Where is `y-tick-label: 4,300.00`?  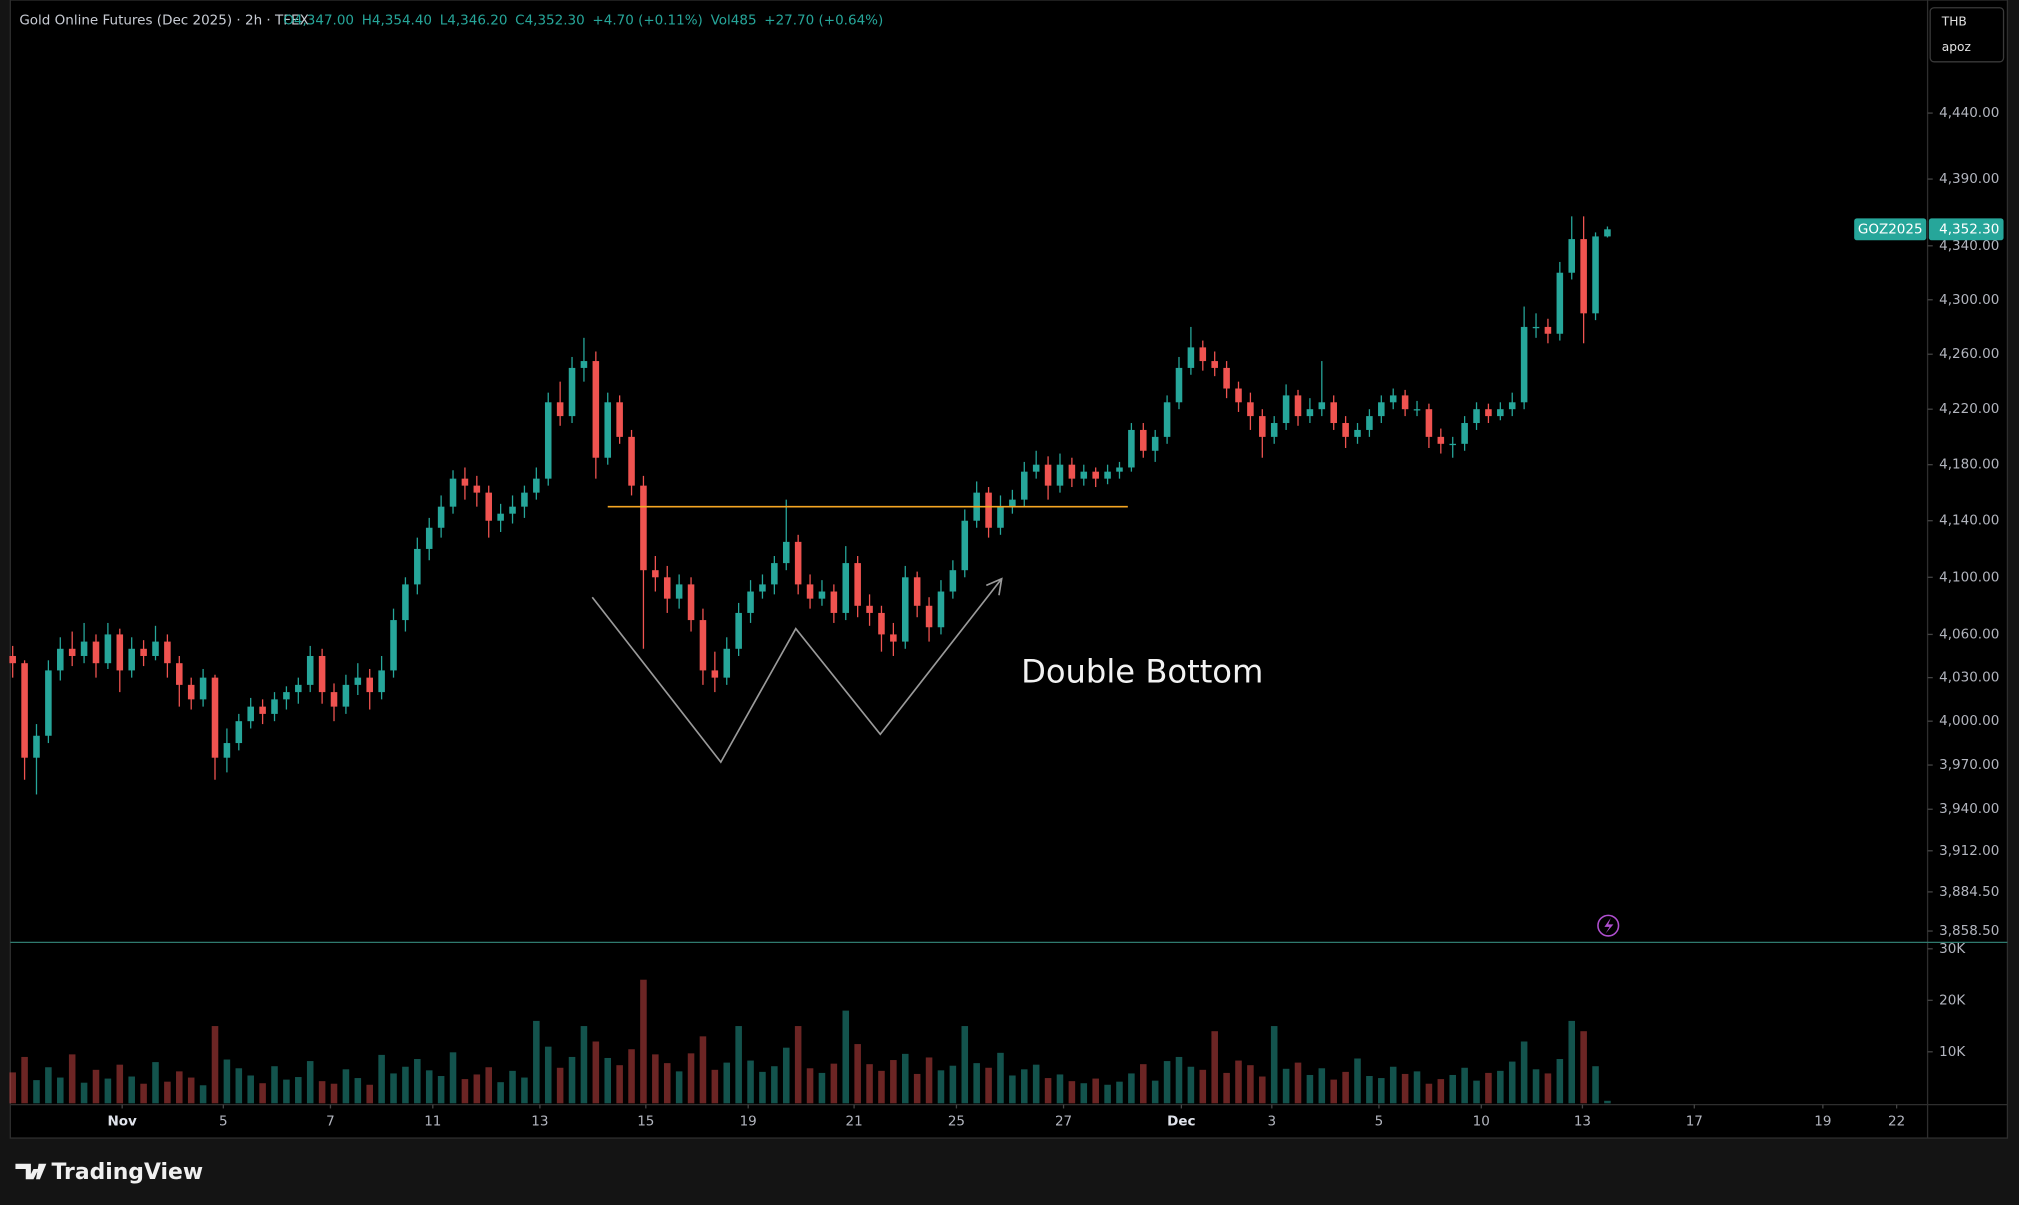 y-tick-label: 4,300.00 is located at coordinates (1969, 300).